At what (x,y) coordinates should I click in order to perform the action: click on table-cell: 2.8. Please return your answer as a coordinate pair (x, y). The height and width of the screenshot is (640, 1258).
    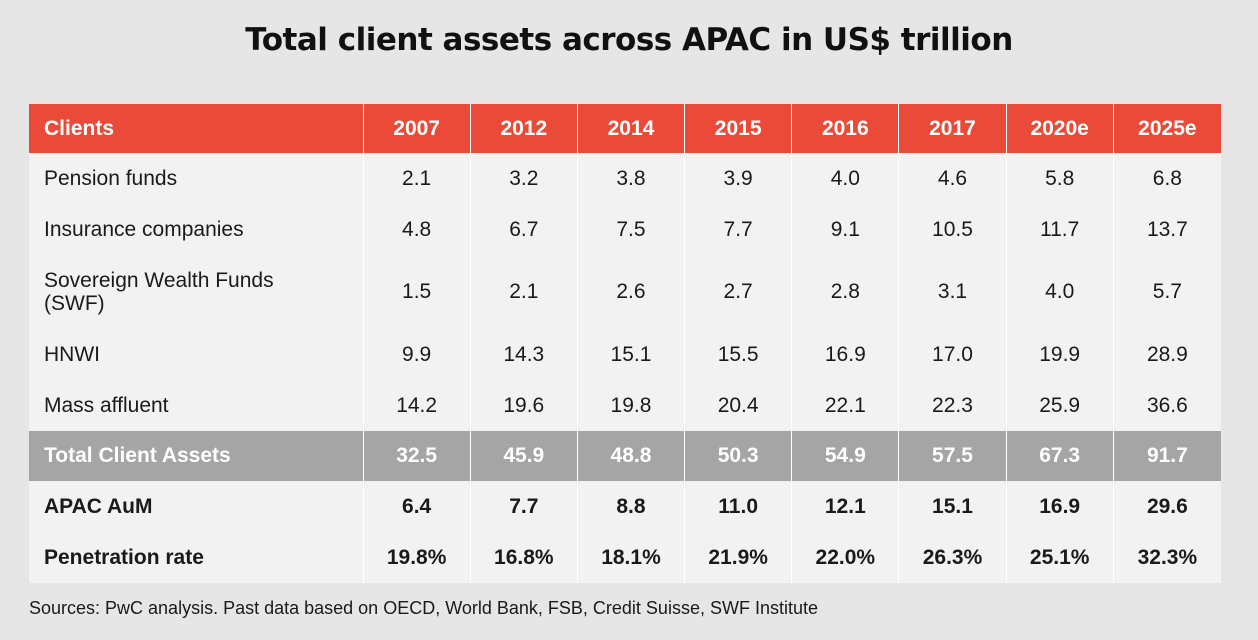
    Looking at the image, I should click on (846, 292).